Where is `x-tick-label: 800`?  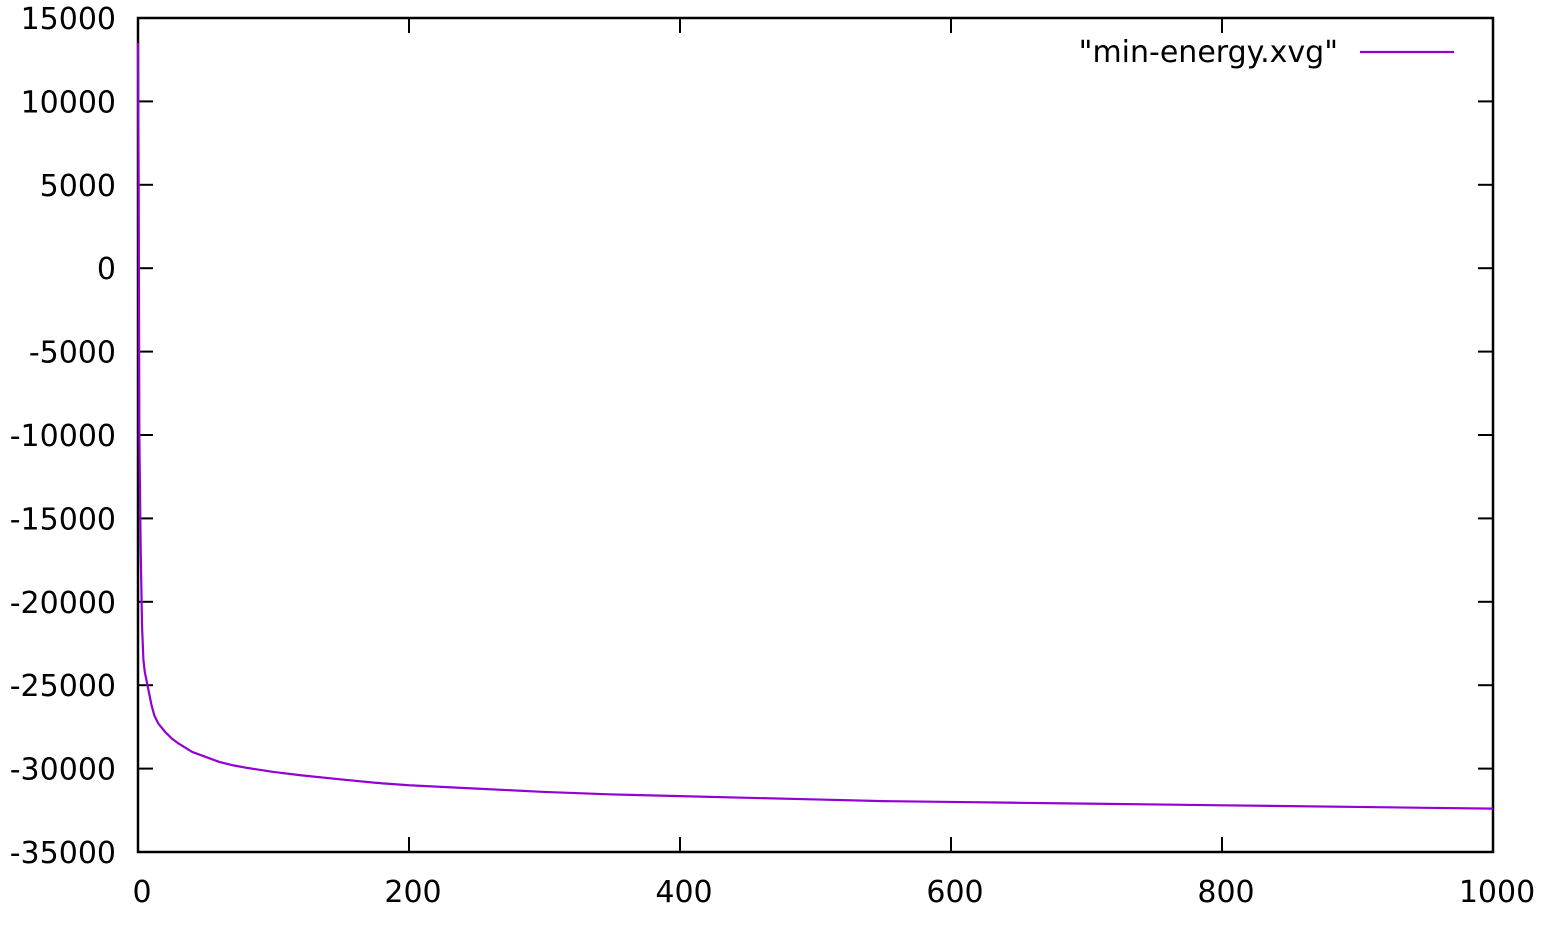
x-tick-label: 800 is located at coordinates (1225, 892).